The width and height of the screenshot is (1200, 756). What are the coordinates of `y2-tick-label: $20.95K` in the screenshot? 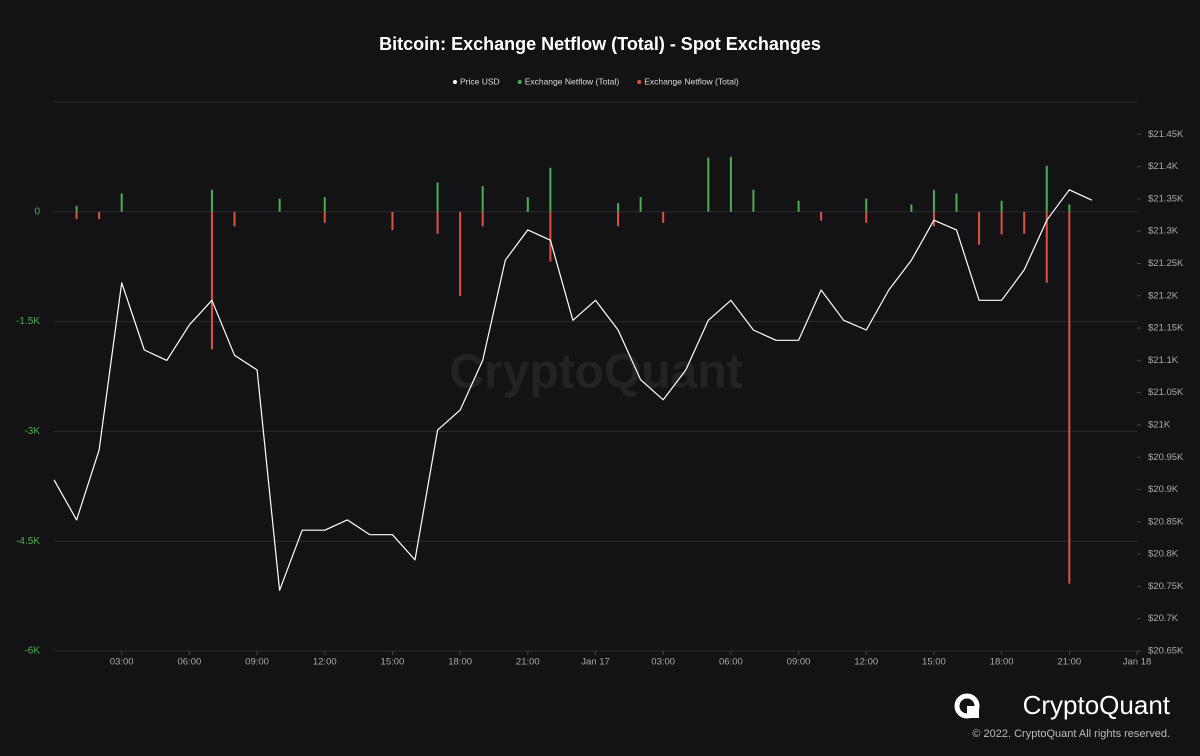 It's located at (1166, 457).